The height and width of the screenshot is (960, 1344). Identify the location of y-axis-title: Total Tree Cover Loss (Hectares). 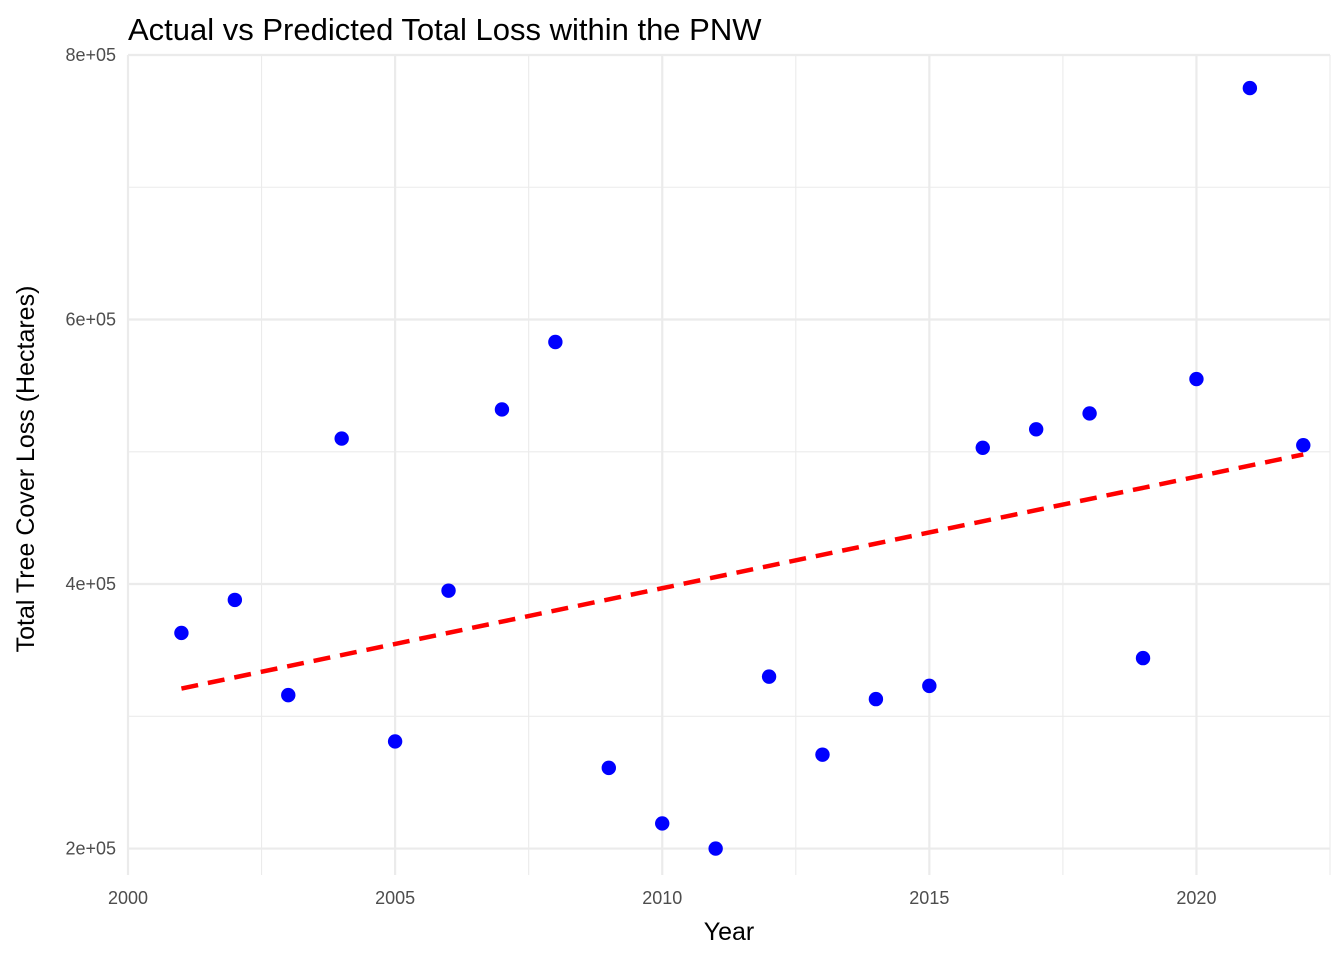
(26, 469).